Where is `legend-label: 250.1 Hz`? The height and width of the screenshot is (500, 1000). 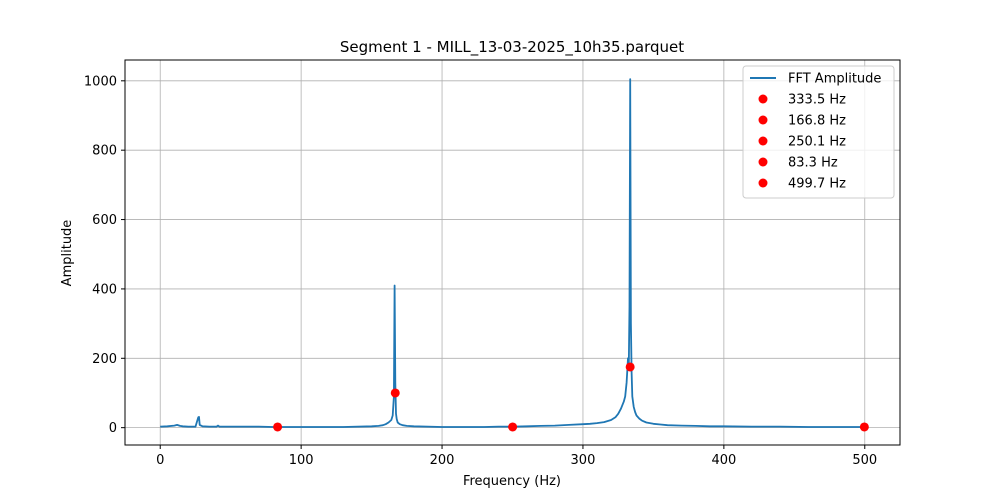
legend-label: 250.1 Hz is located at coordinates (817, 142).